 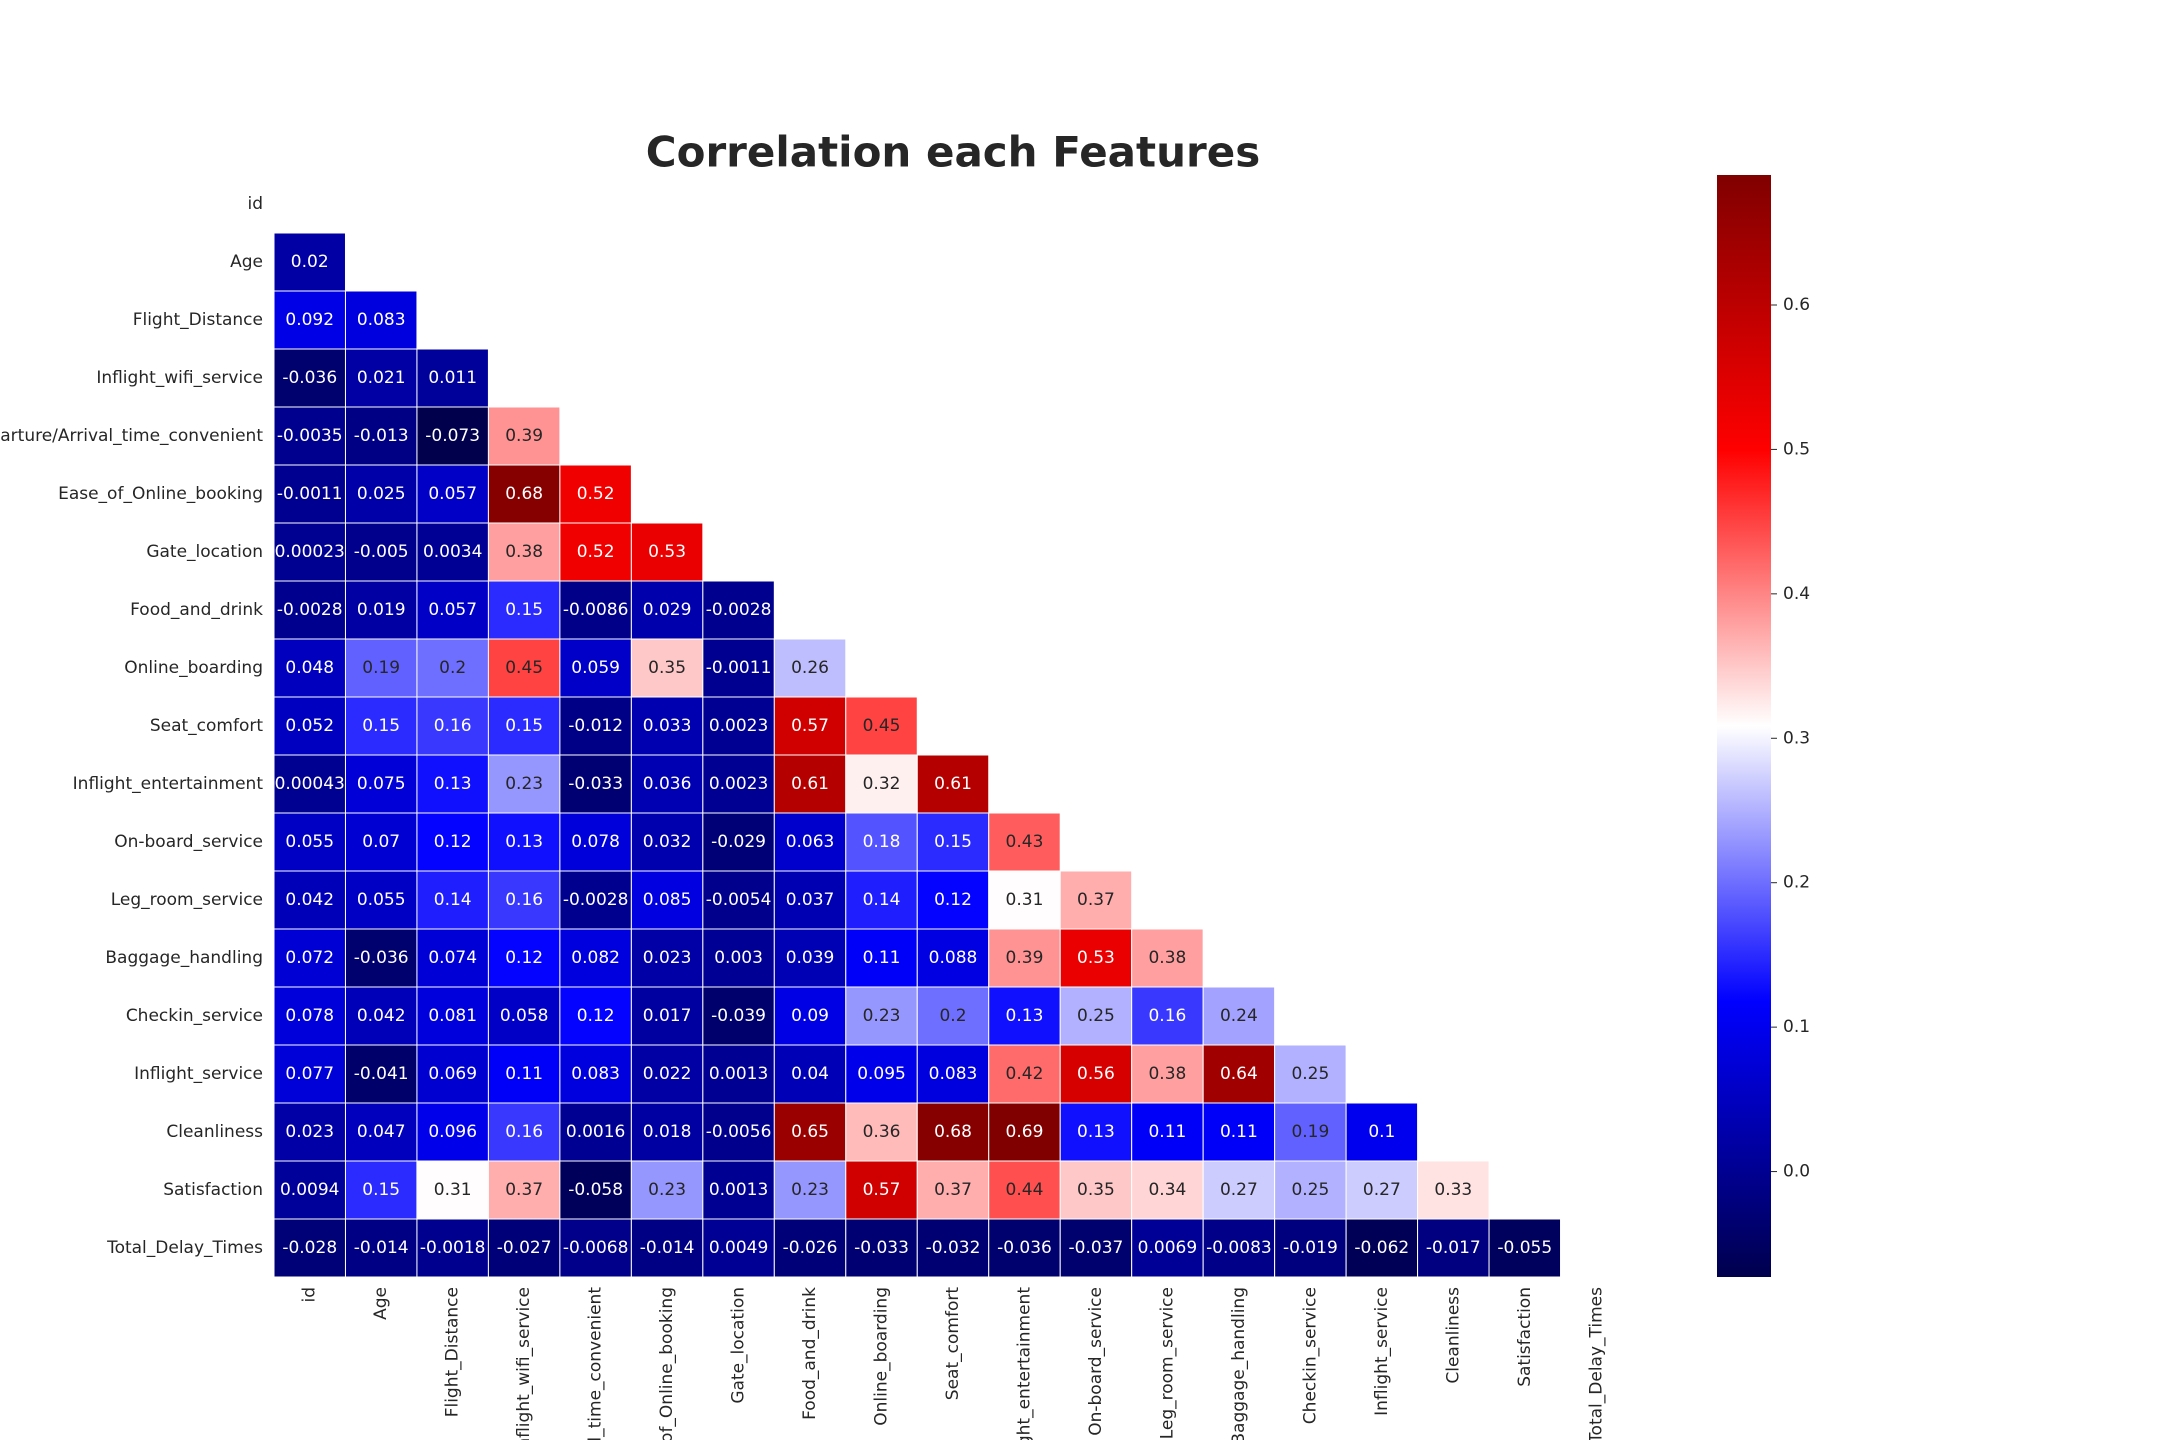 I want to click on cell-label: 0.069, so click(x=452, y=1074).